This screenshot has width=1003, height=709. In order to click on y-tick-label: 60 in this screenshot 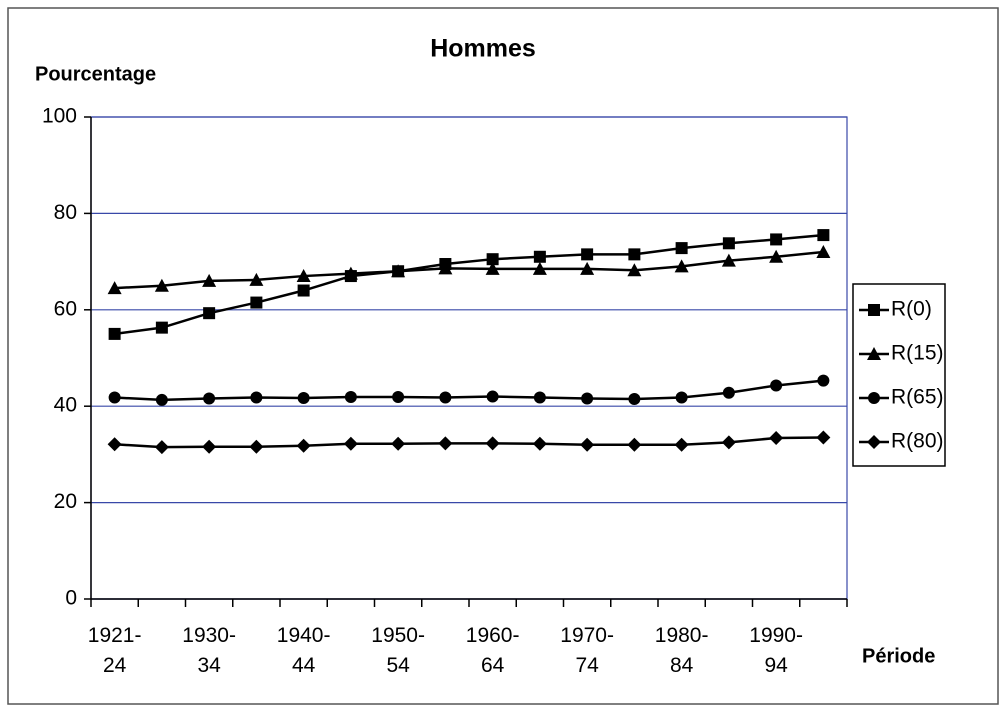, I will do `click(65, 308)`.